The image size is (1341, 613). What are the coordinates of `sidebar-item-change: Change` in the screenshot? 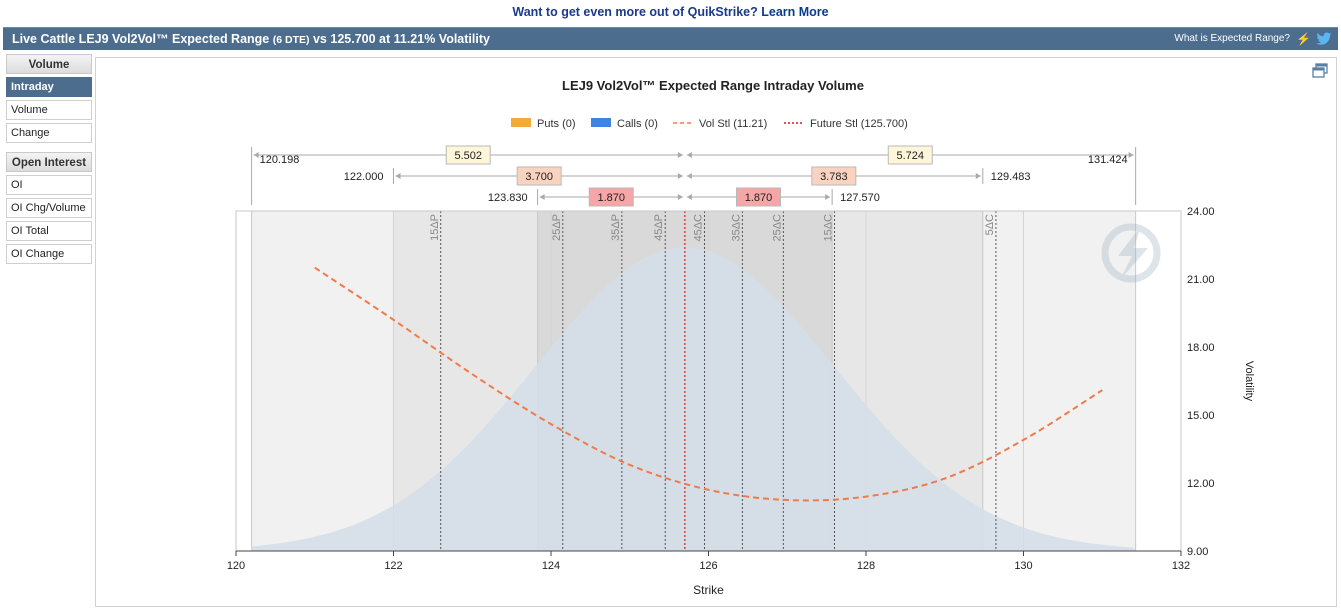 It's located at (49, 133).